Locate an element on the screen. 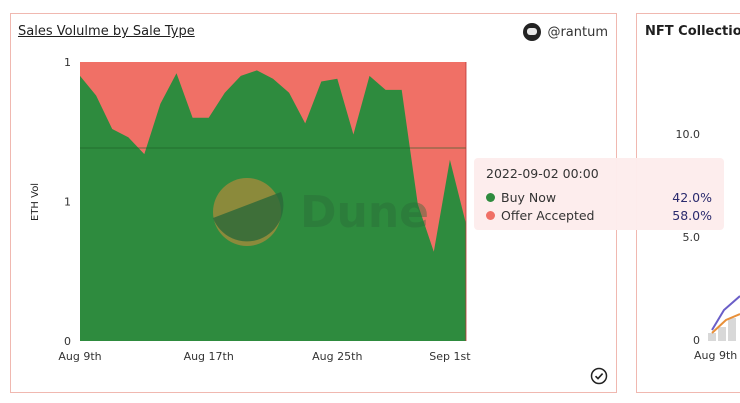  tooltip-value: 58.0% is located at coordinates (692, 215).